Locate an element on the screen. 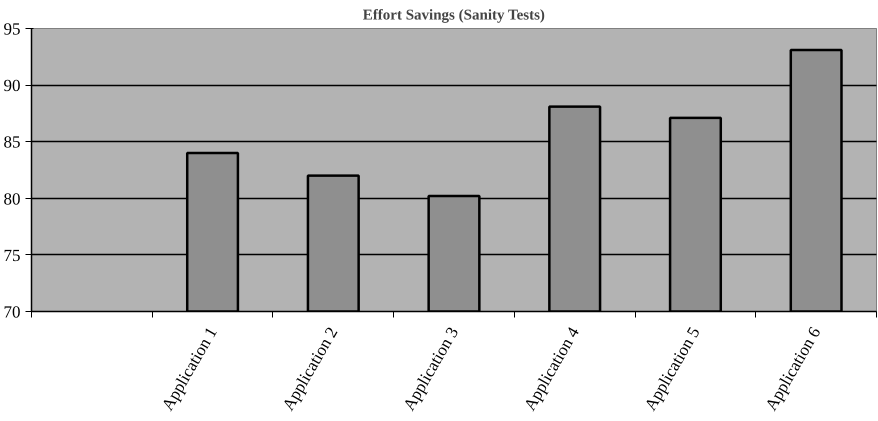 The width and height of the screenshot is (878, 421). y-tick-label: 70 is located at coordinates (12, 312).